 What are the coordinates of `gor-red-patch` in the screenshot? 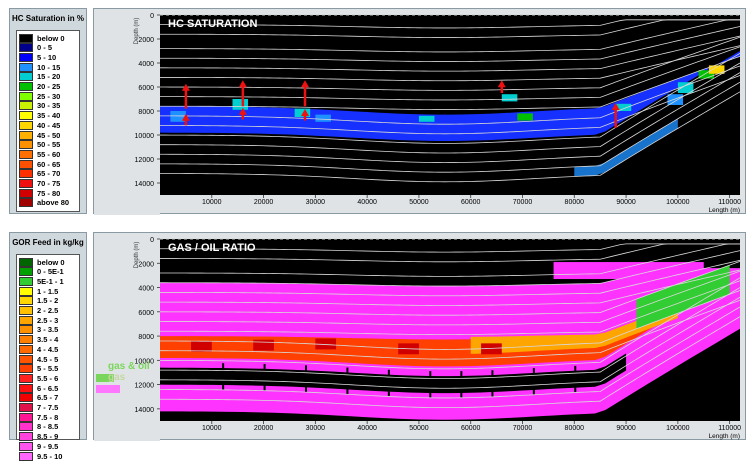 It's located at (491, 349).